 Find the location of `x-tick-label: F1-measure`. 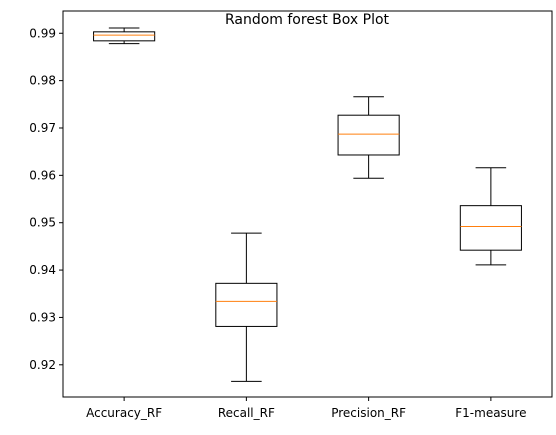

x-tick-label: F1-measure is located at coordinates (490, 413).